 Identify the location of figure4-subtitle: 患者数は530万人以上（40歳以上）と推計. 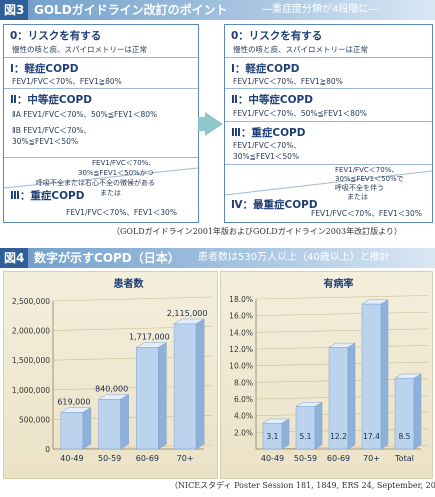
(294, 257).